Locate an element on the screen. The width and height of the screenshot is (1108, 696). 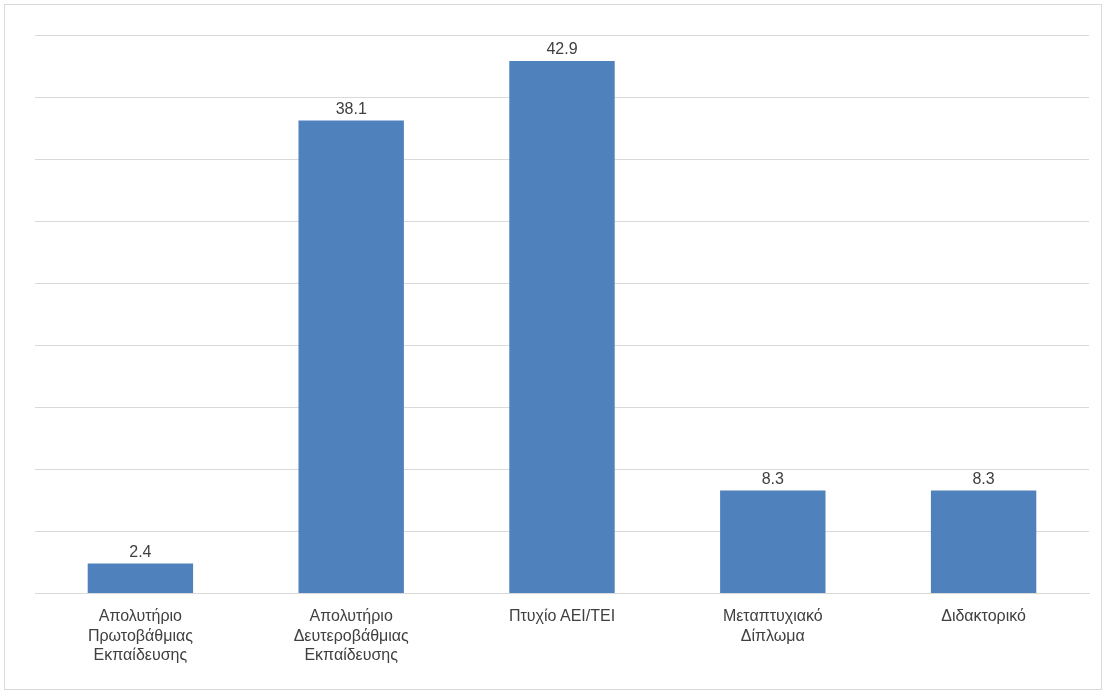
data-label: 42.9 is located at coordinates (562, 49).